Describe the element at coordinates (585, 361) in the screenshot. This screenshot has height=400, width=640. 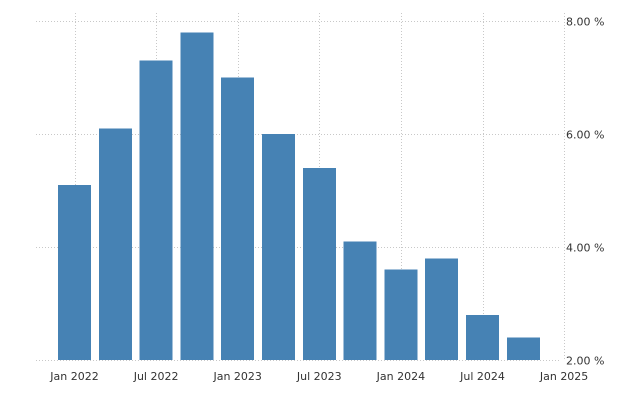
I see `y-tick-label: 2.00 %` at that location.